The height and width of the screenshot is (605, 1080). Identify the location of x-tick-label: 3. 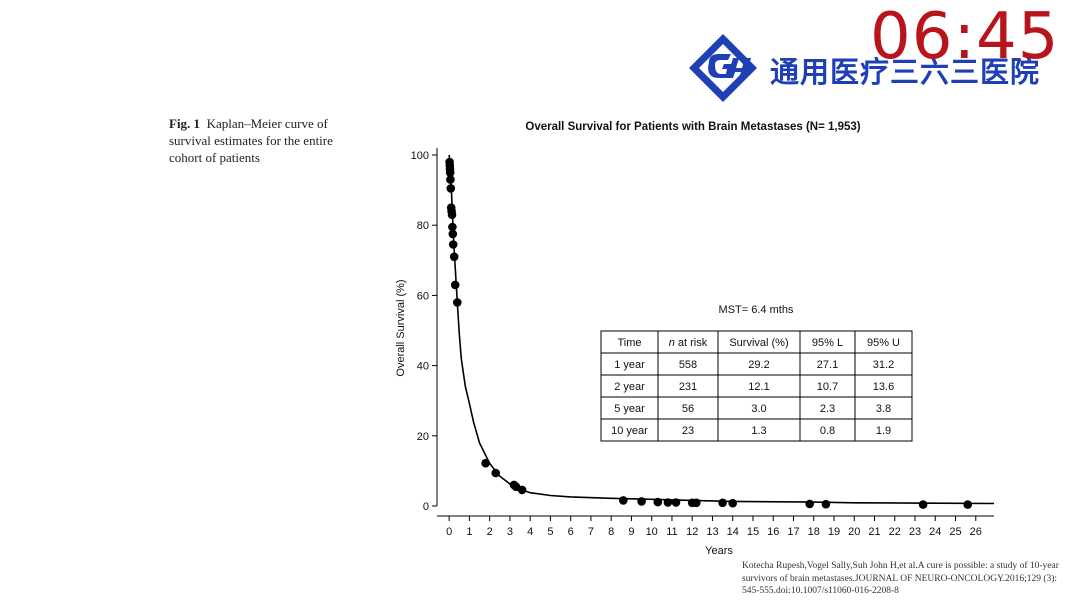
(510, 532).